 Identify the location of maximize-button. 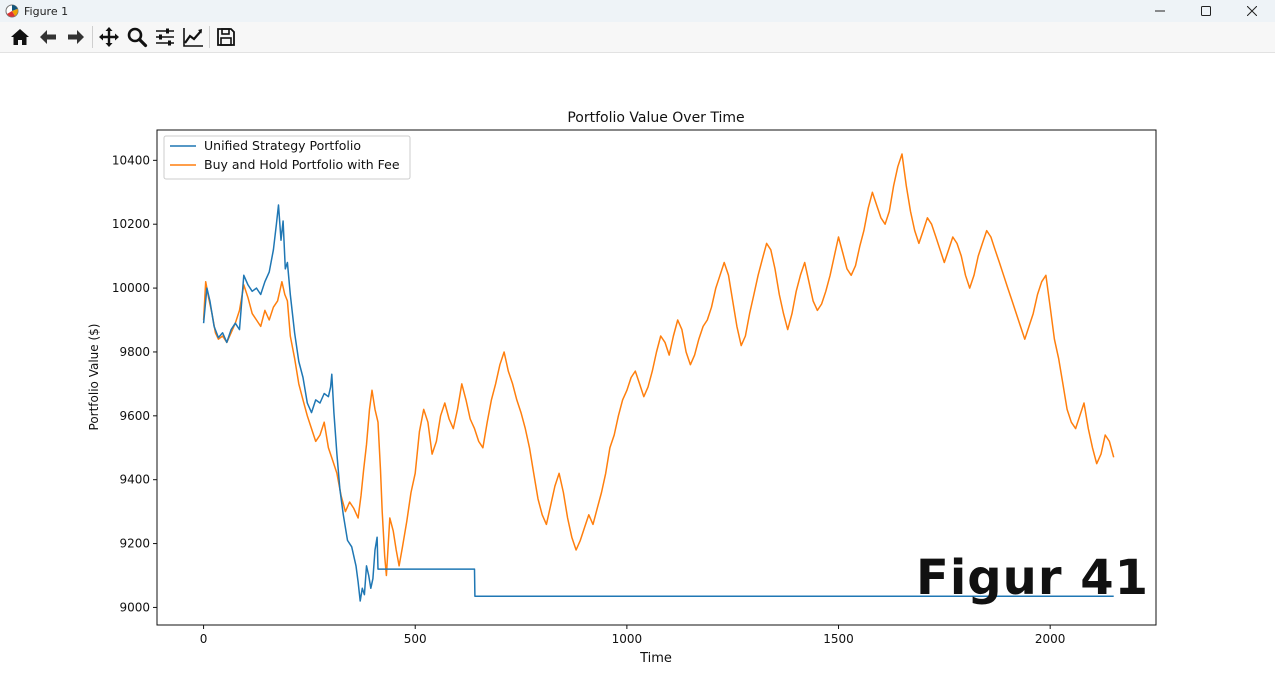
(1206, 11).